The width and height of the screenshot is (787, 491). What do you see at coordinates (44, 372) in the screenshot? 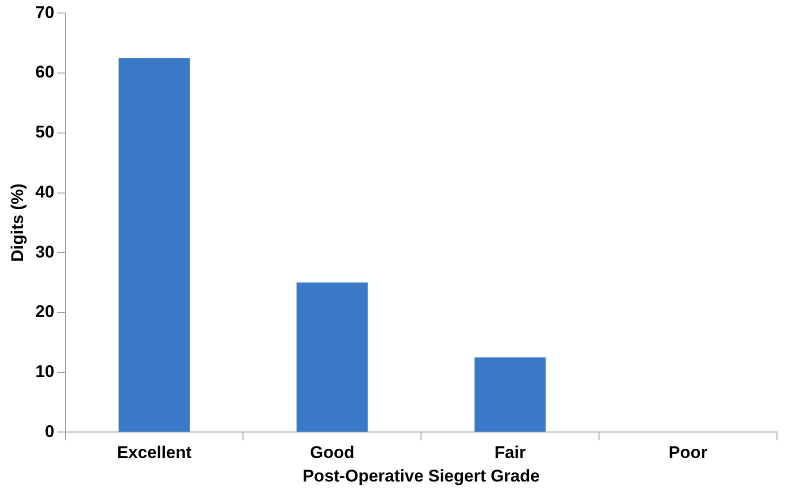
I see `y-tick-label: 10` at bounding box center [44, 372].